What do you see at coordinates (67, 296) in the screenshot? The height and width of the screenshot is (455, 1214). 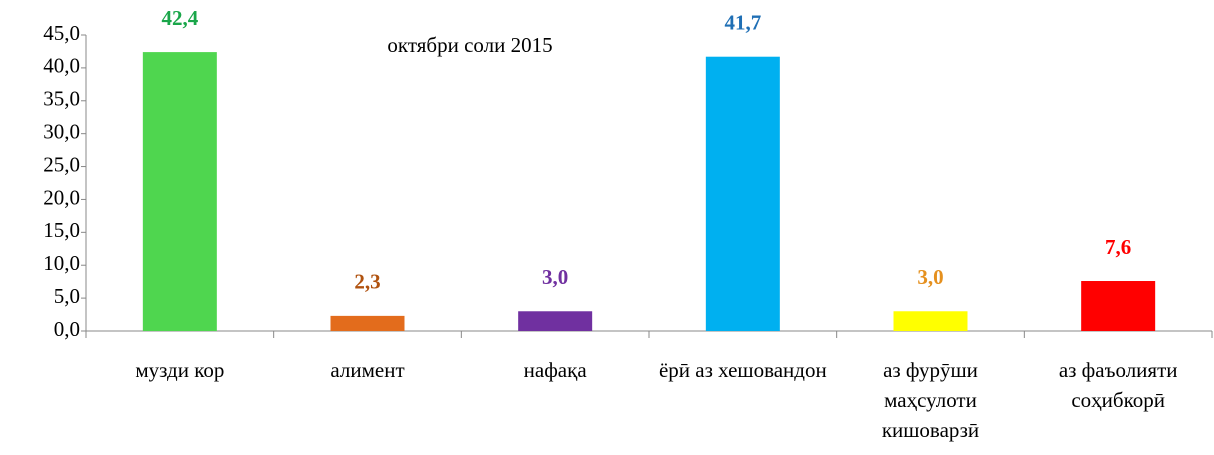 I see `y-tick-label: 5,0` at bounding box center [67, 296].